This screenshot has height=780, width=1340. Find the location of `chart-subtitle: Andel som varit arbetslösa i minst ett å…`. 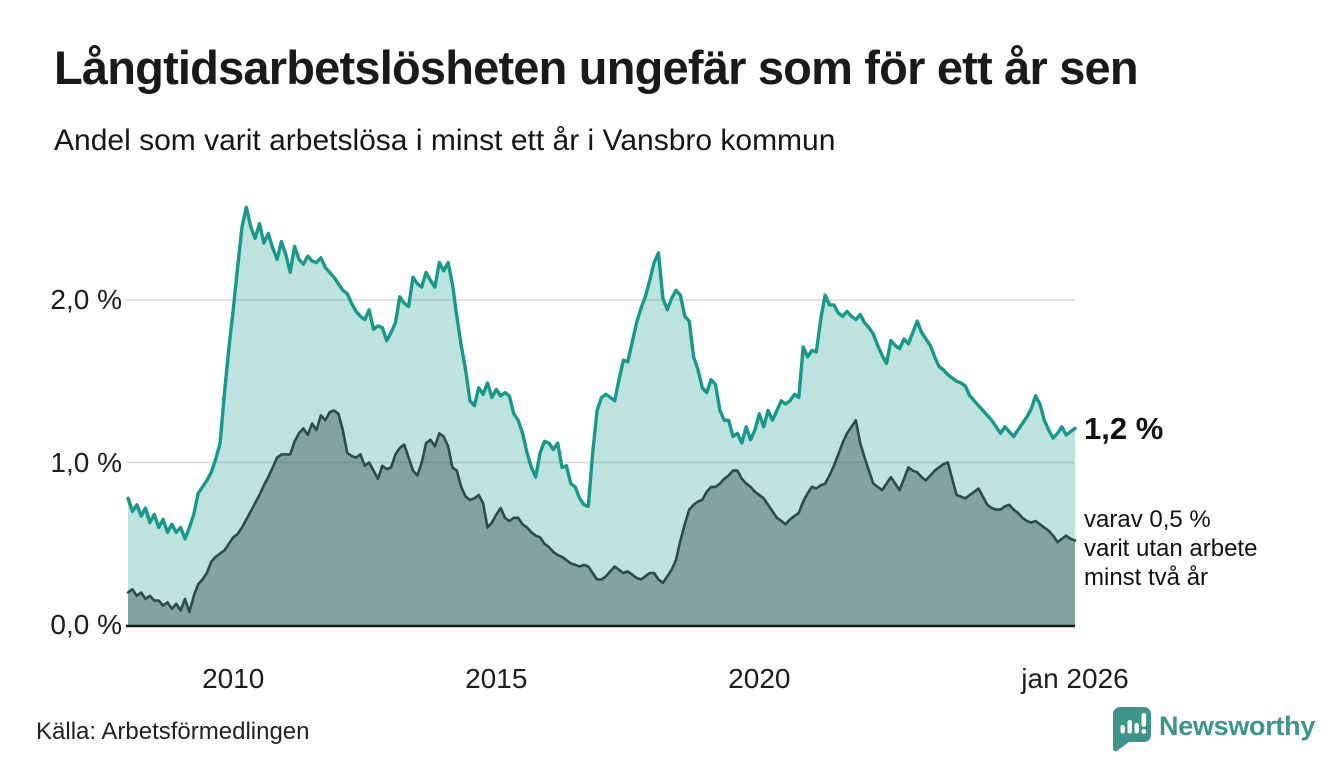

chart-subtitle: Andel som varit arbetslösa i minst ett å… is located at coordinates (445, 140).